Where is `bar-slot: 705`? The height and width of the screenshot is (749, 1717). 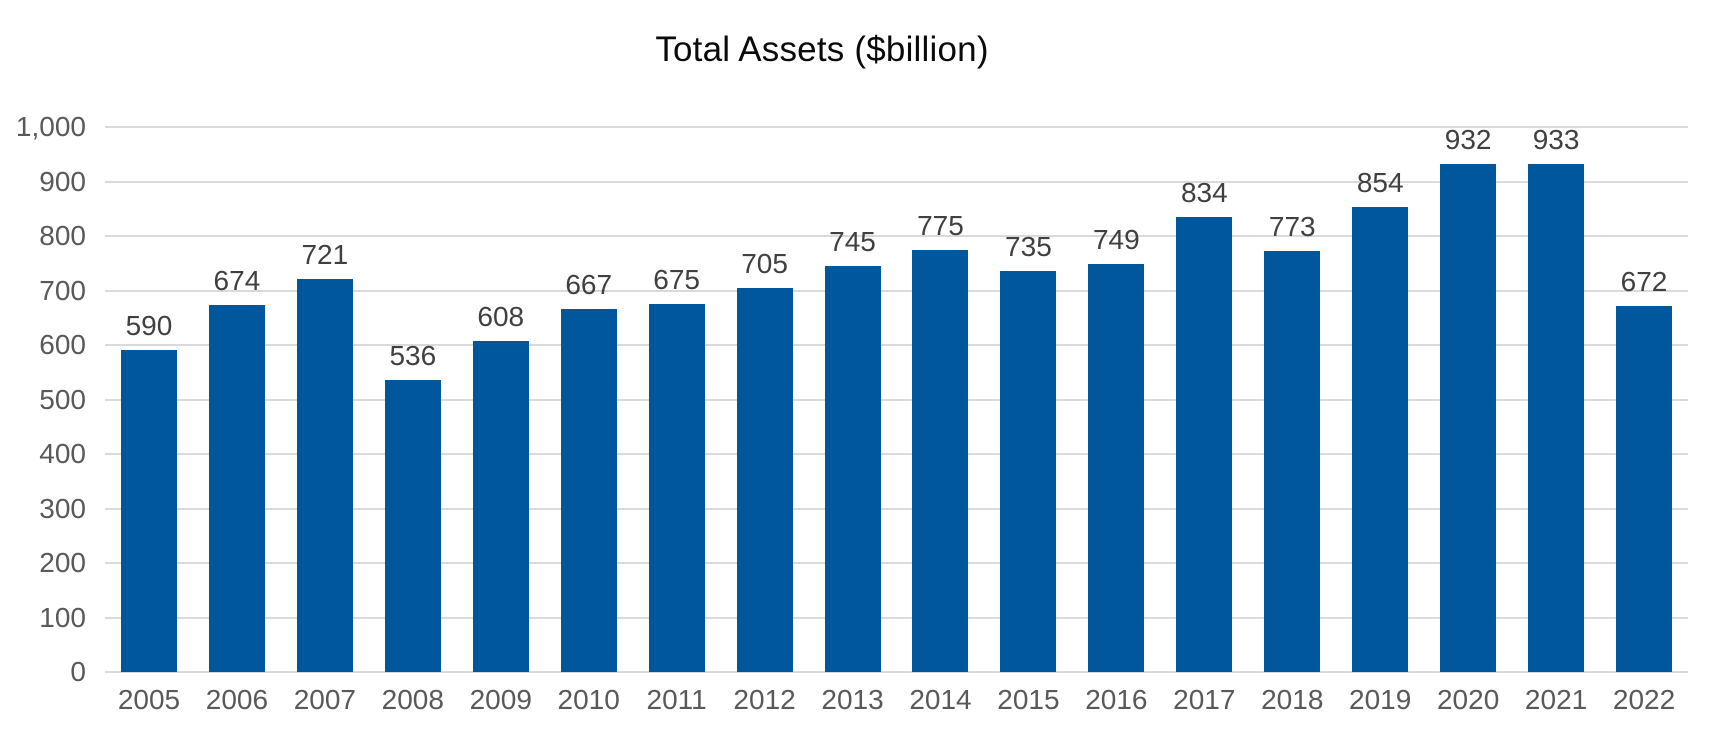 bar-slot: 705 is located at coordinates (765, 399).